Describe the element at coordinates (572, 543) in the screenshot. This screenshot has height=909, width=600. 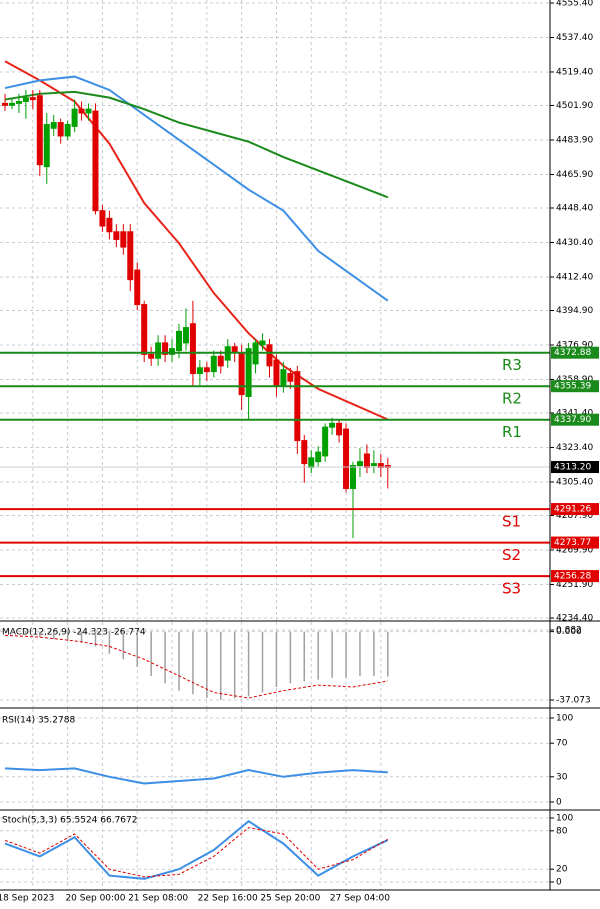
I see `level-value: 4273.77` at that location.